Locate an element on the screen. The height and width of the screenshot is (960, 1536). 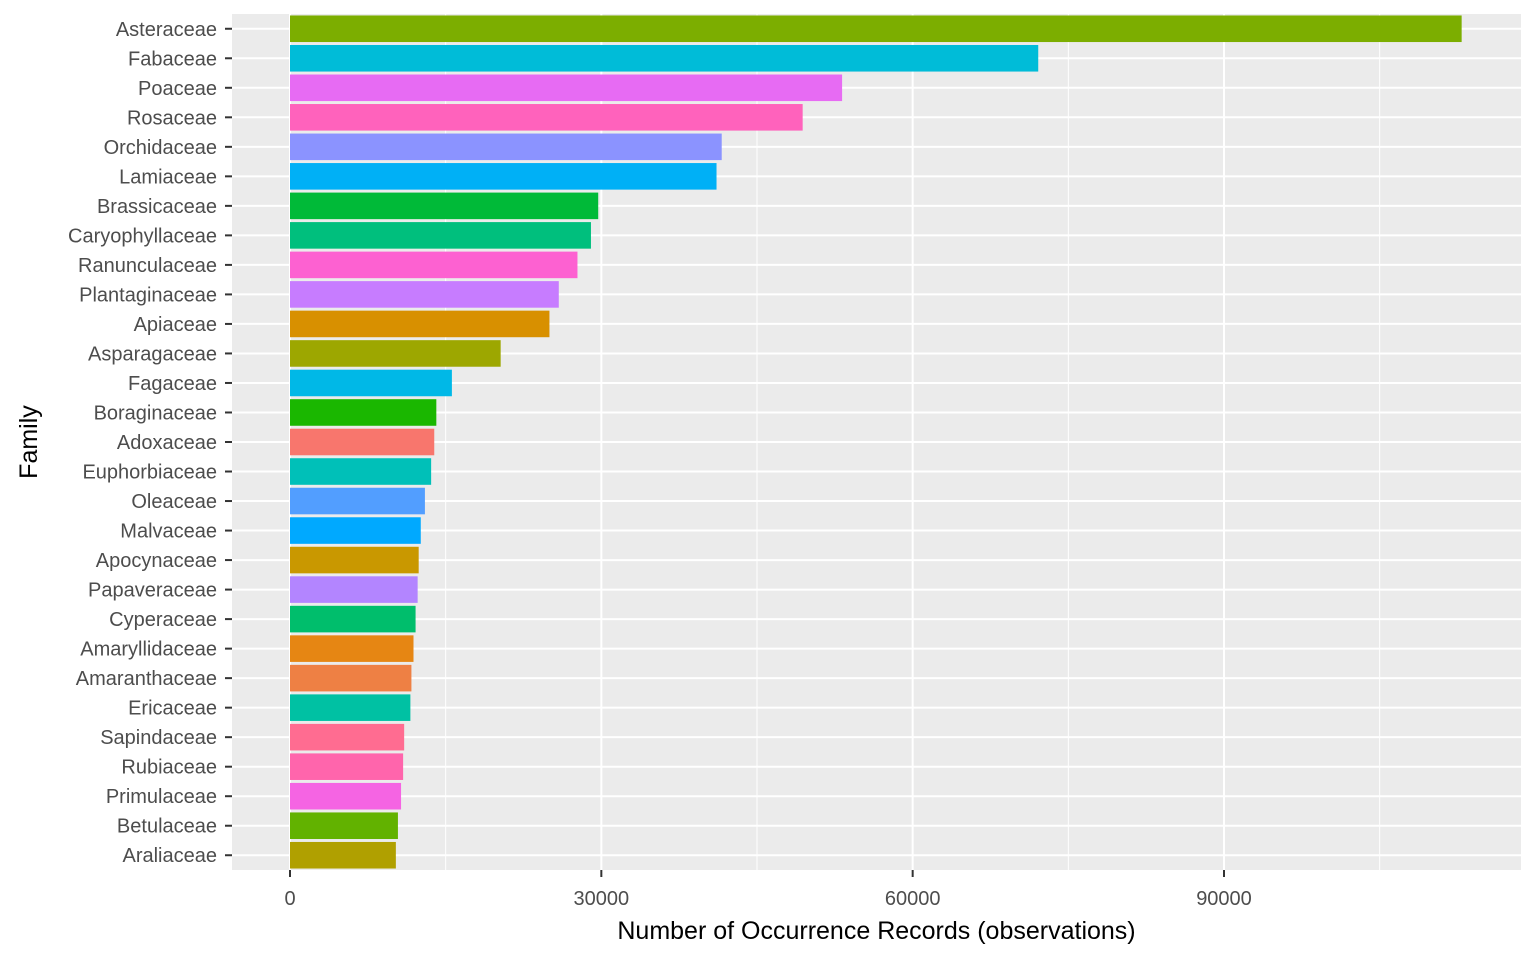
y-tick-label: Poaceae is located at coordinates (177, 89).